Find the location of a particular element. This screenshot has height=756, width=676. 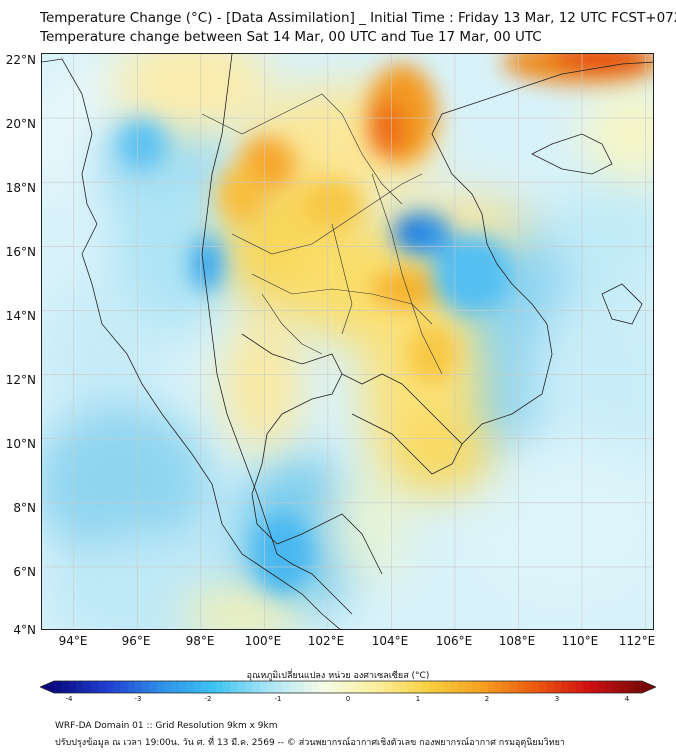

colorbar-tick: -2 is located at coordinates (208, 699).